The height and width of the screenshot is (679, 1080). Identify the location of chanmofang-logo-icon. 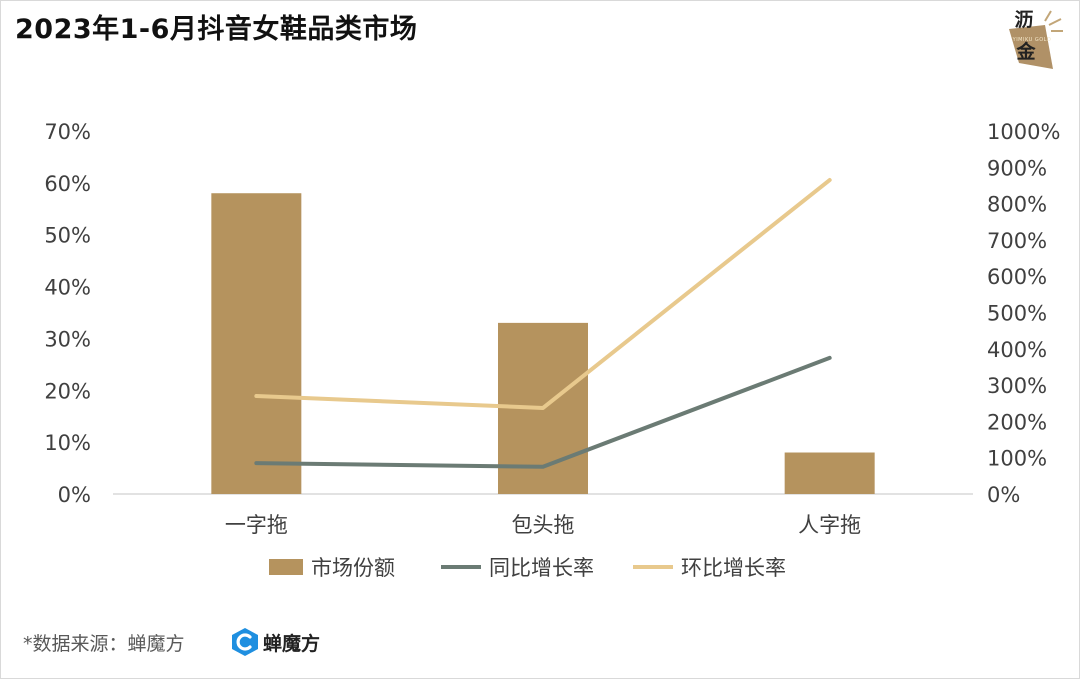
(245, 642).